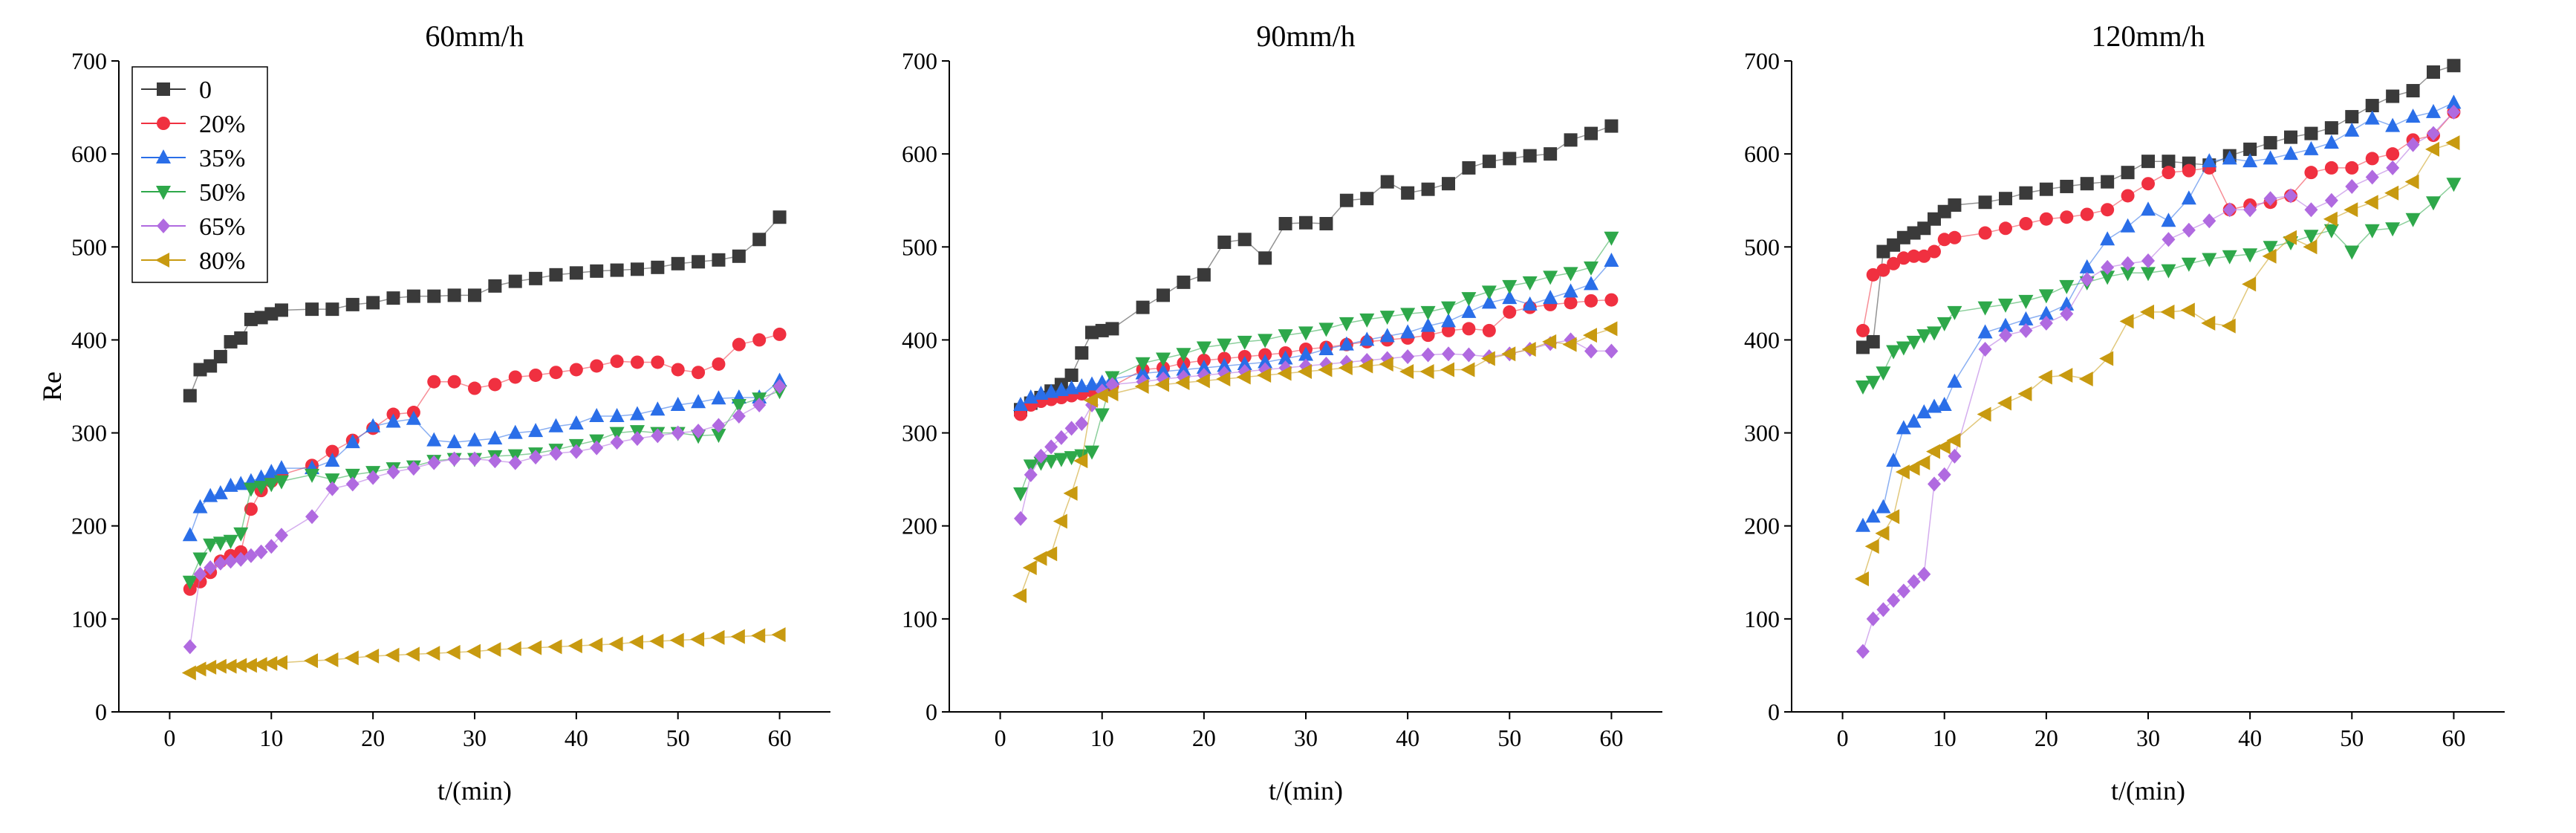 Image resolution: width=2576 pixels, height=833 pixels. What do you see at coordinates (1611, 738) in the screenshot?
I see `x-tick-label: 60` at bounding box center [1611, 738].